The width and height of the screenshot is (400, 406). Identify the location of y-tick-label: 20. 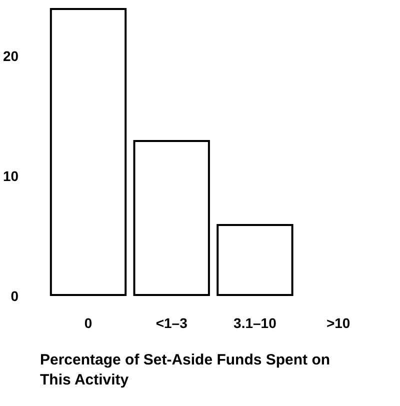
(10, 56).